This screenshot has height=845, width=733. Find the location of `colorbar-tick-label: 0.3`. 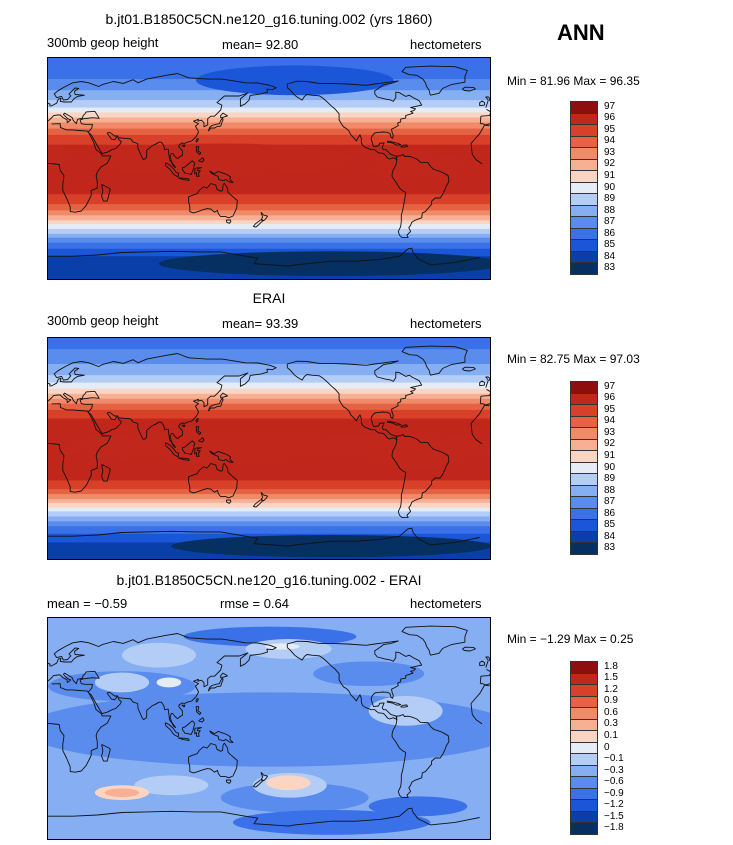

colorbar-tick-label: 0.3 is located at coordinates (611, 724).